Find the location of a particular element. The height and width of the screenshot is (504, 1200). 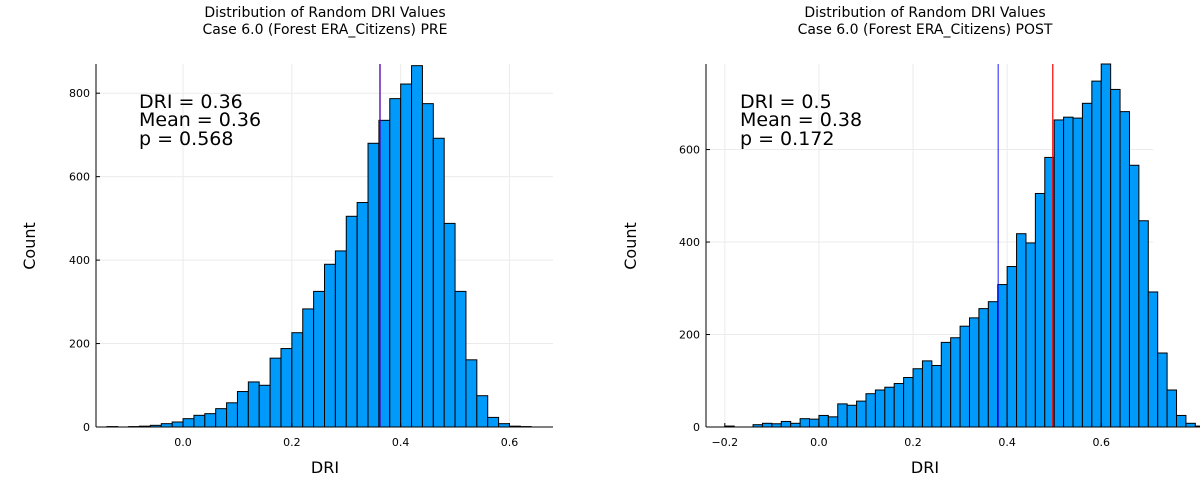

x-tick-label: 0.4 is located at coordinates (401, 442).